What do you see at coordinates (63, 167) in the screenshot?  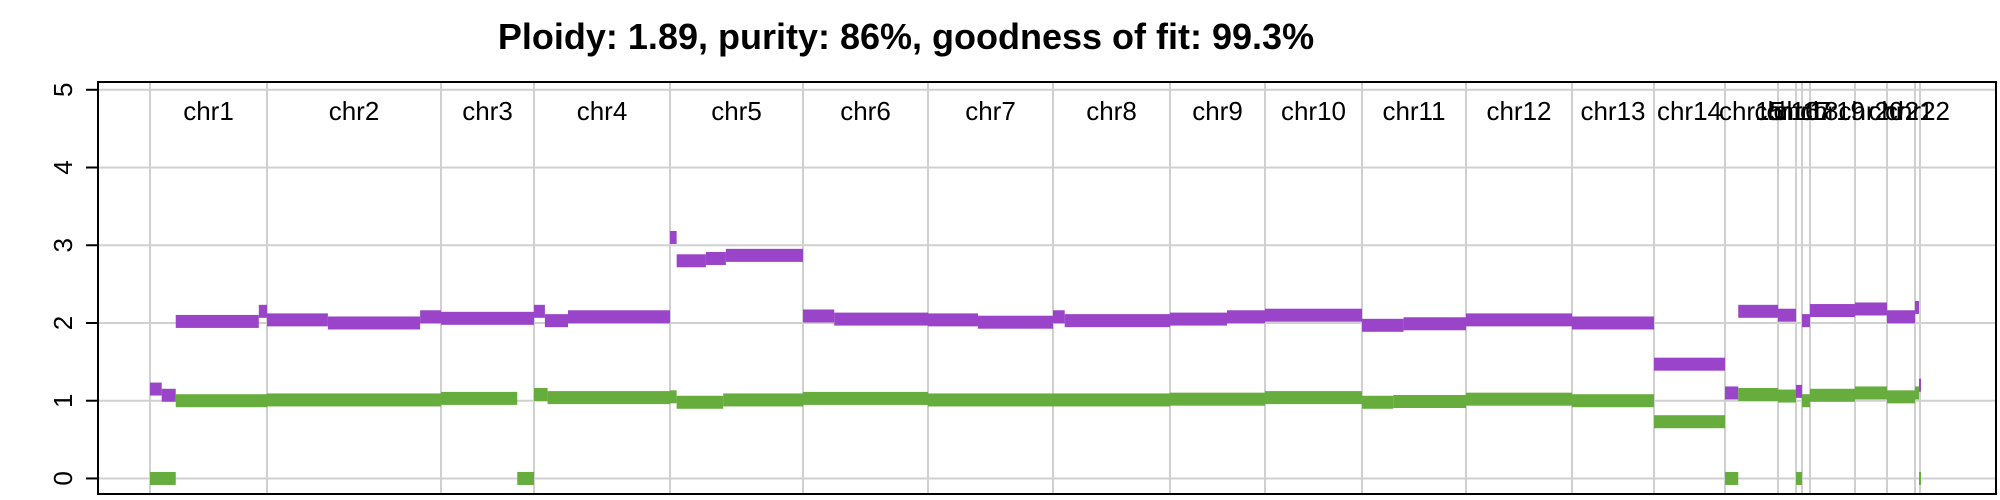 I see `y-tick-label: 4` at bounding box center [63, 167].